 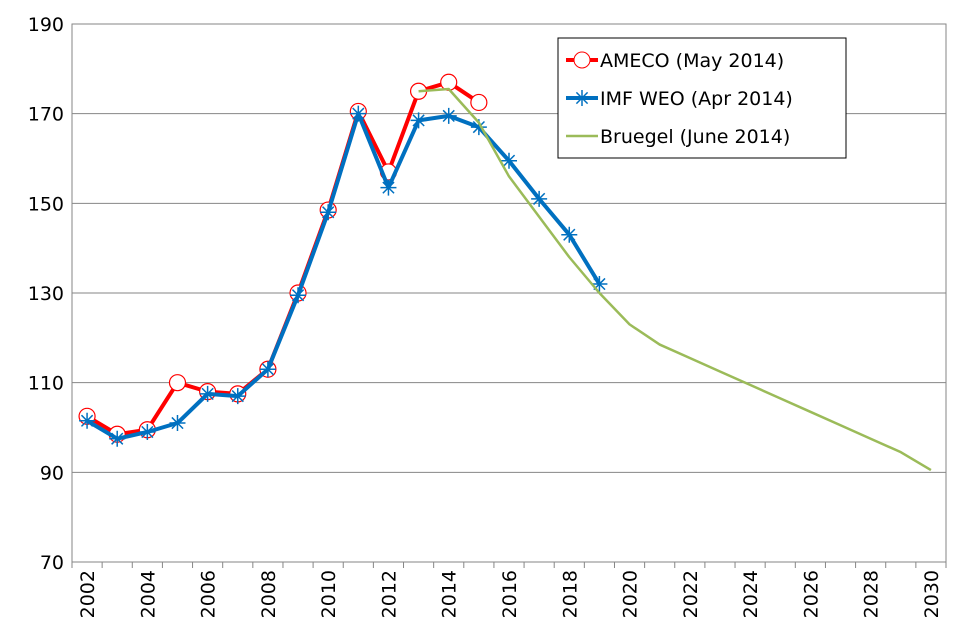 What do you see at coordinates (88, 594) in the screenshot?
I see `x-tick-label: 2002` at bounding box center [88, 594].